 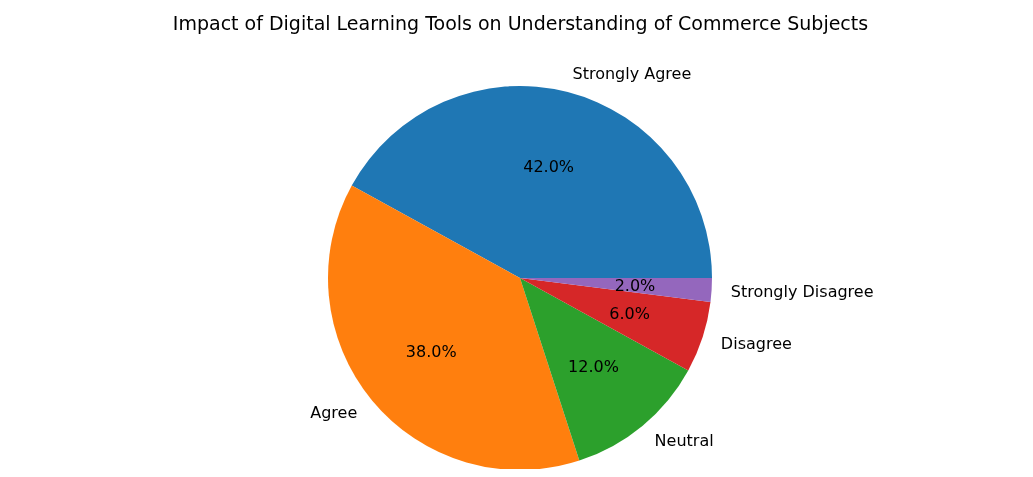 What do you see at coordinates (334, 413) in the screenshot?
I see `slice-label: Agree` at bounding box center [334, 413].